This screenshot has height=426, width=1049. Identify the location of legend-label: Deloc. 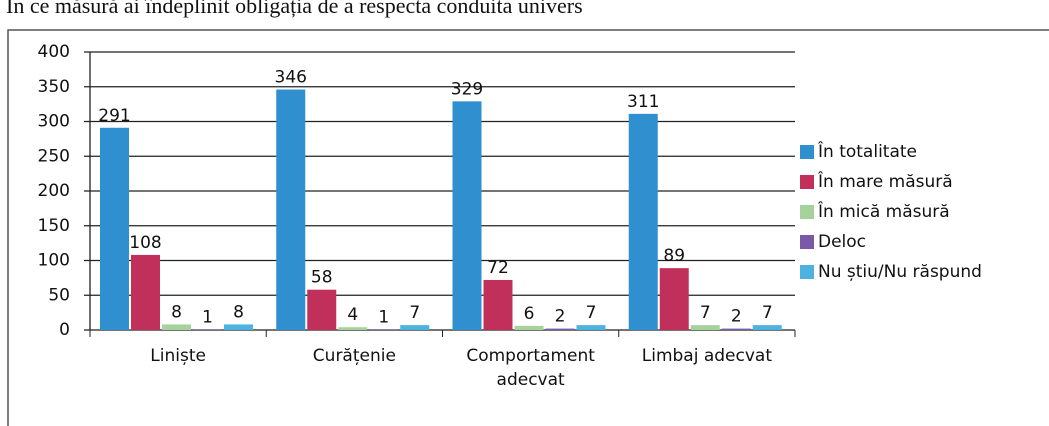
(842, 242).